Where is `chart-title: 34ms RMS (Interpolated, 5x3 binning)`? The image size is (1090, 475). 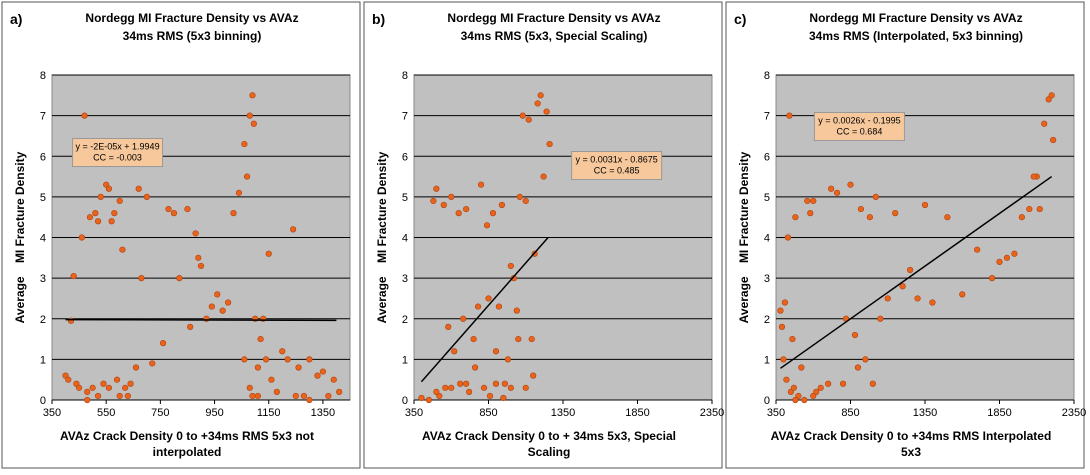 chart-title: 34ms RMS (Interpolated, 5x3 binning) is located at coordinates (916, 36).